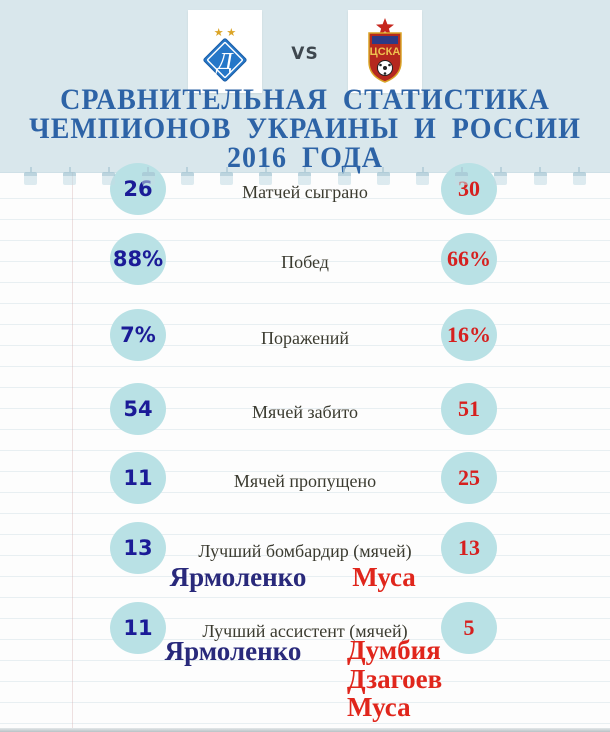 This screenshot has width=610, height=732. I want to click on away-value-badge: 25, so click(469, 478).